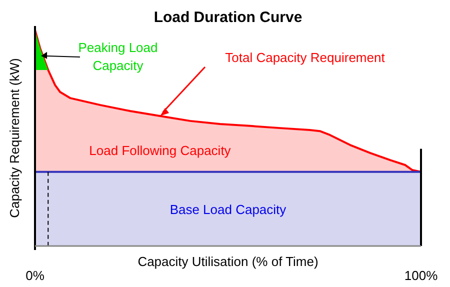 The width and height of the screenshot is (450, 287). Describe the element at coordinates (421, 275) in the screenshot. I see `x-tick-label: 100%` at that location.